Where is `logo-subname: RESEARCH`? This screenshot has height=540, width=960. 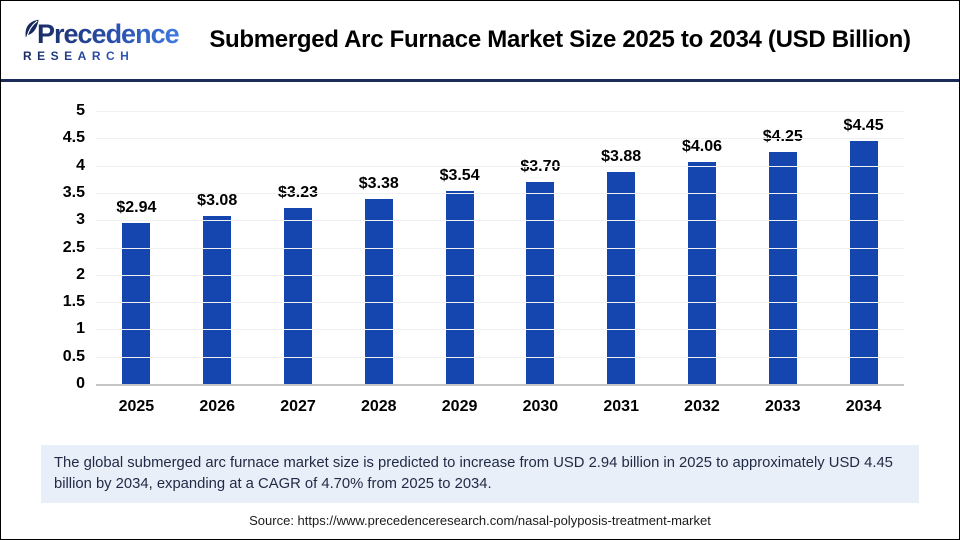 logo-subname: RESEARCH is located at coordinates (103, 56).